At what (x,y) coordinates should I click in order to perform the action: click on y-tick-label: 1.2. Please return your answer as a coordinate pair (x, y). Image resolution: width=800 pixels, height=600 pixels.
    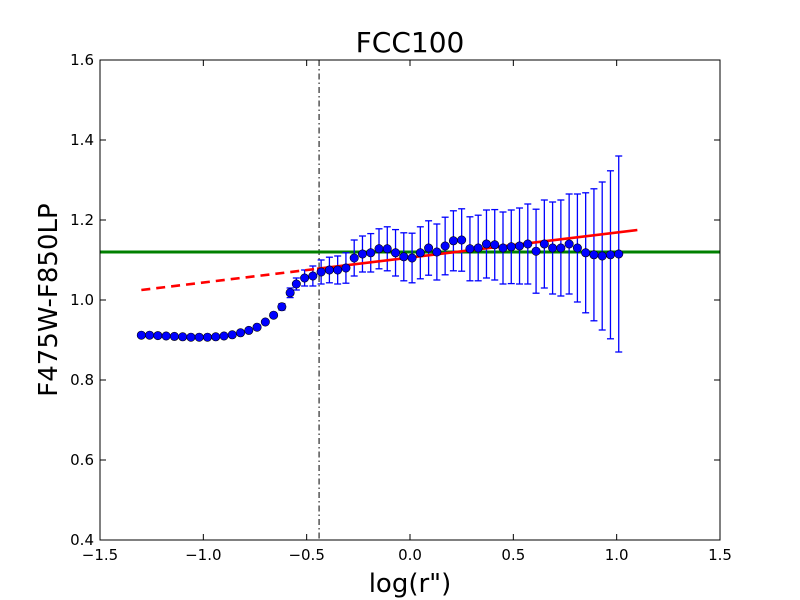
    Looking at the image, I should click on (82, 220).